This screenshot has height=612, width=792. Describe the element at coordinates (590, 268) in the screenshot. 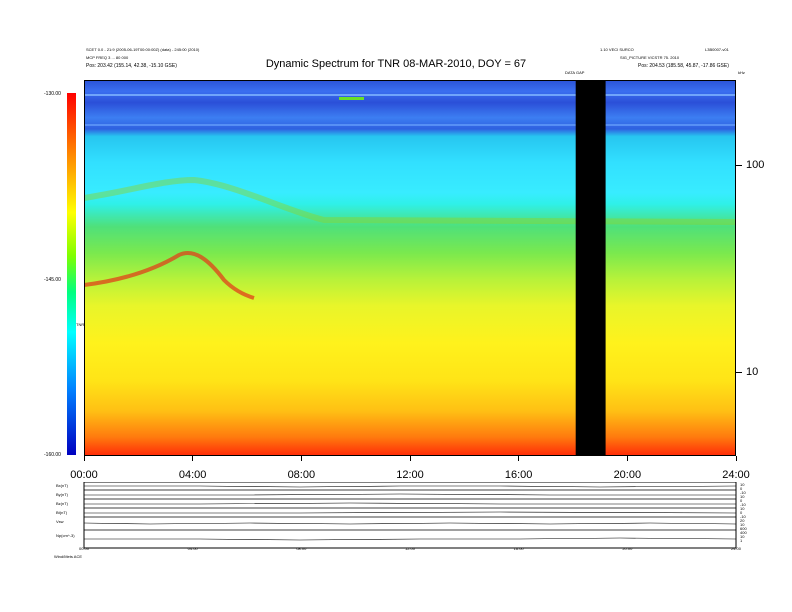

I see `data-gap` at that location.